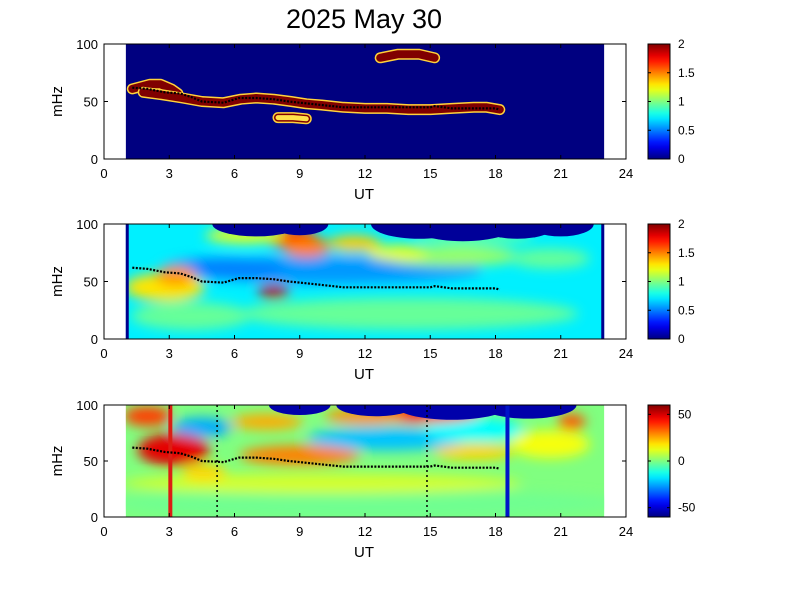 The image size is (801, 600). What do you see at coordinates (687, 508) in the screenshot?
I see `colorbar-tick-label: -50` at bounding box center [687, 508].